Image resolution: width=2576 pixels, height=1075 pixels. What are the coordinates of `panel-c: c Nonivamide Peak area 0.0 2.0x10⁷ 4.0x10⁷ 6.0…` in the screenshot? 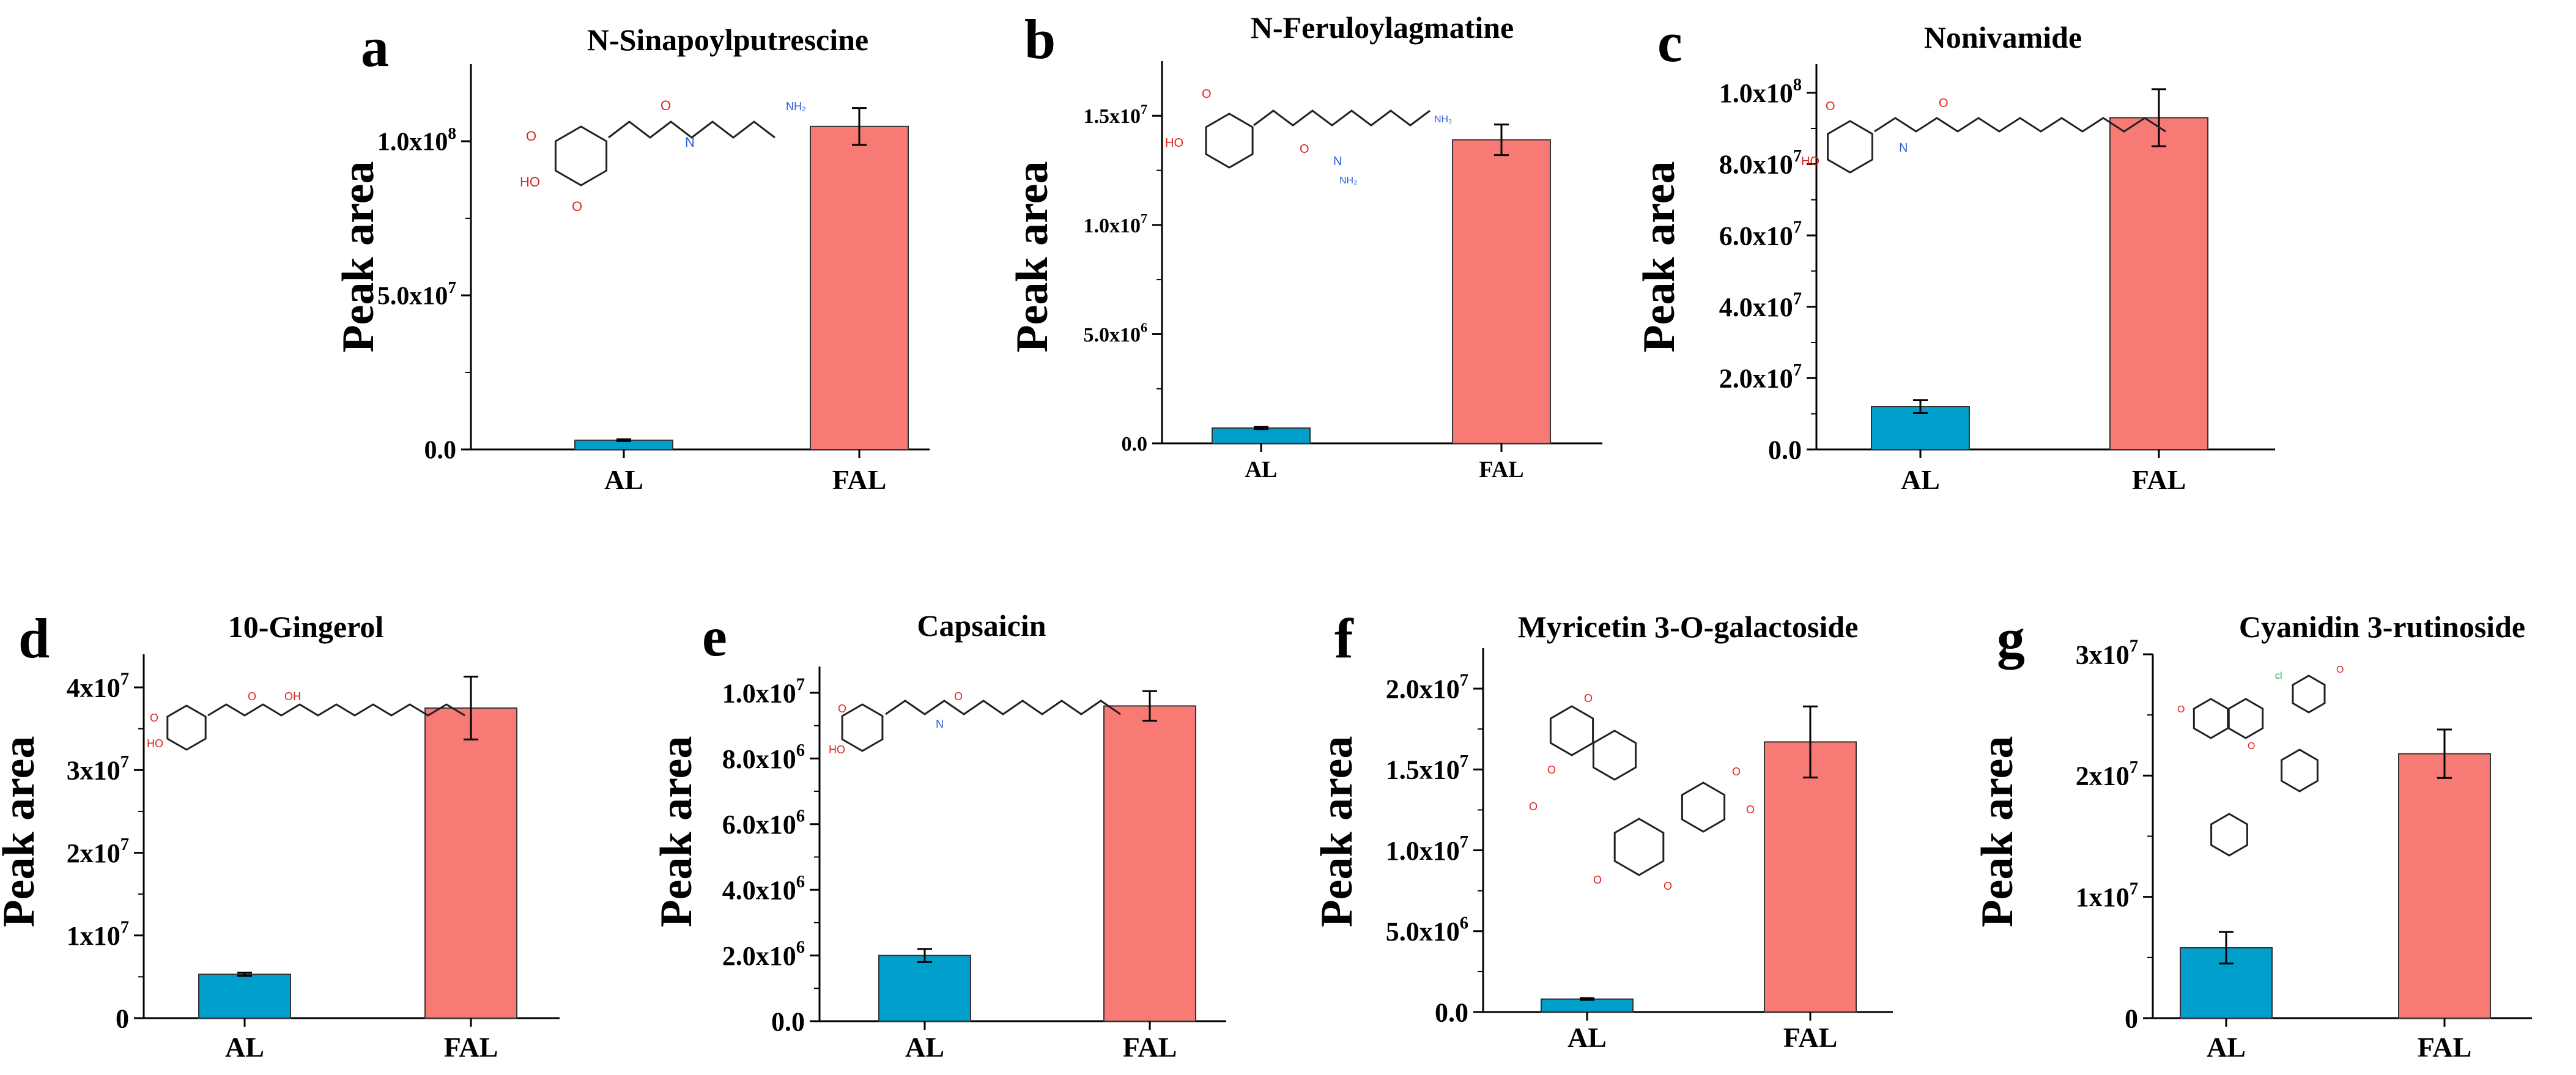 It's located at (1954, 253).